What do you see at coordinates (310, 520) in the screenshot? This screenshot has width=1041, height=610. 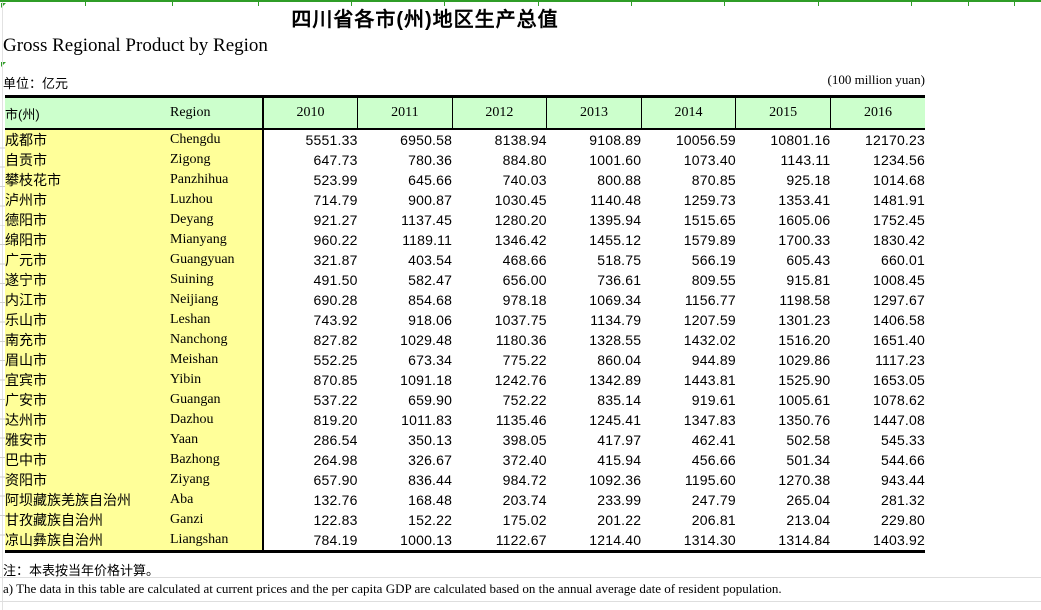 I see `value-cell: 122.83` at bounding box center [310, 520].